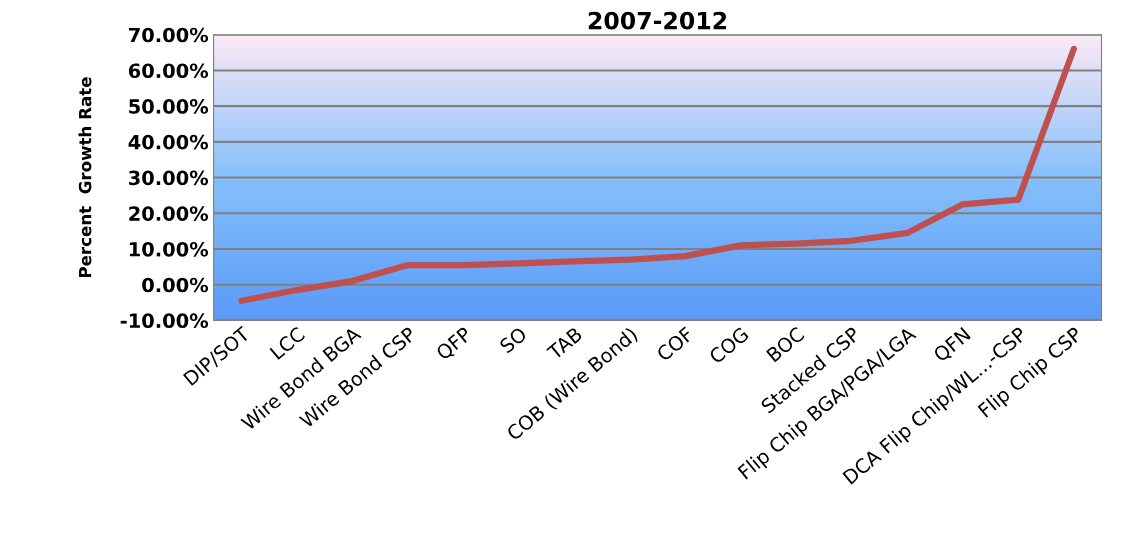 The image size is (1124, 534). Describe the element at coordinates (164, 321) in the screenshot. I see `y-tick-label: -10.00%` at that location.